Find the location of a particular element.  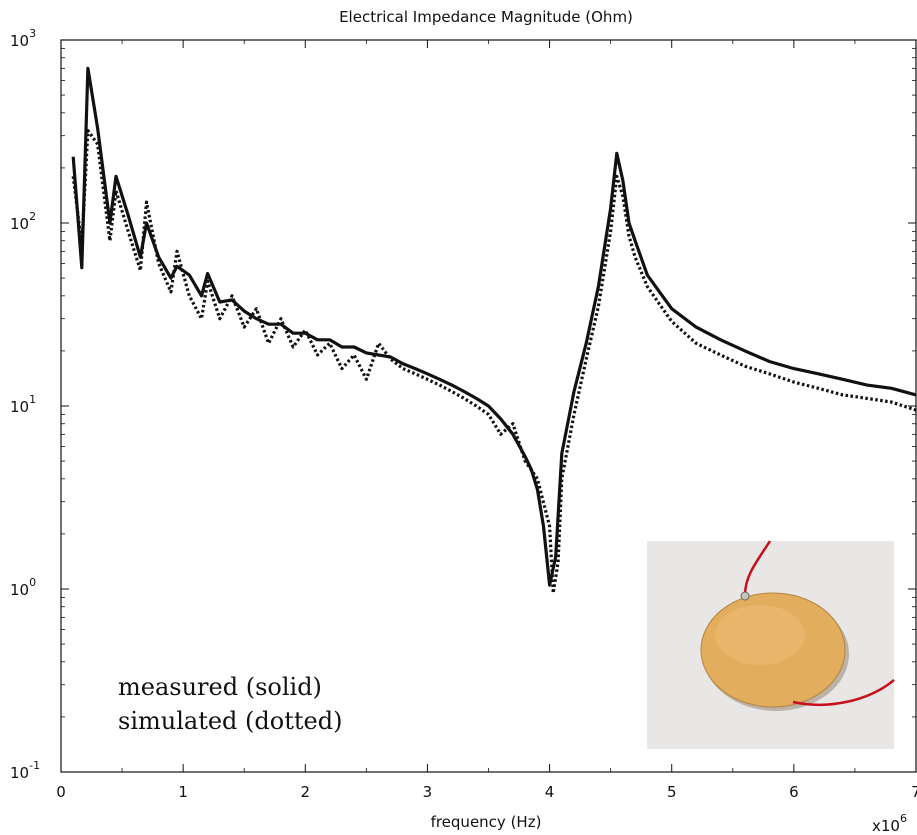

wire-bottom is located at coordinates (843, 692).